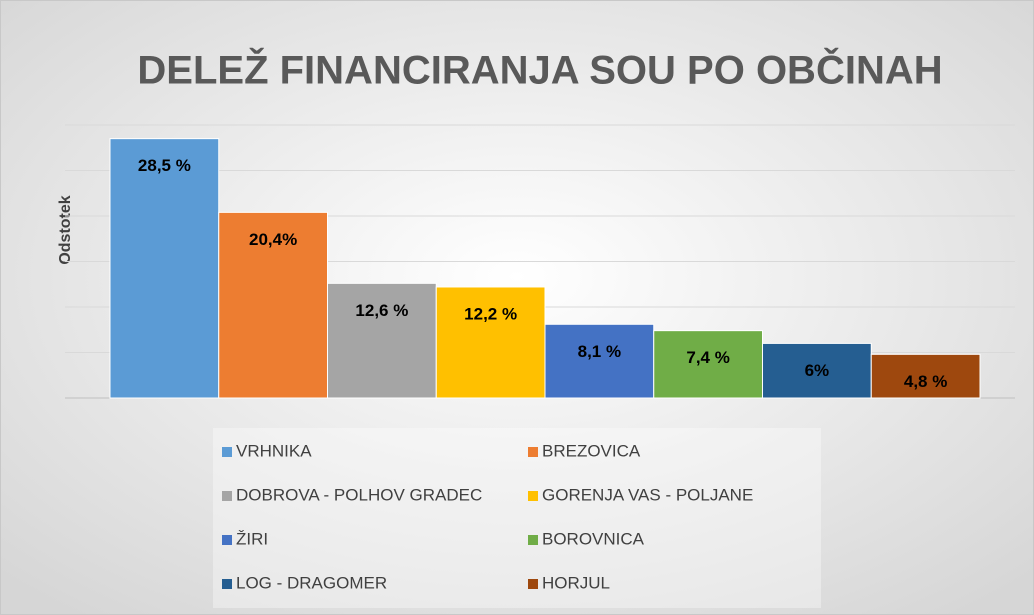 The height and width of the screenshot is (615, 1034). Describe the element at coordinates (273, 239) in the screenshot. I see `data-label: 20,4%` at that location.